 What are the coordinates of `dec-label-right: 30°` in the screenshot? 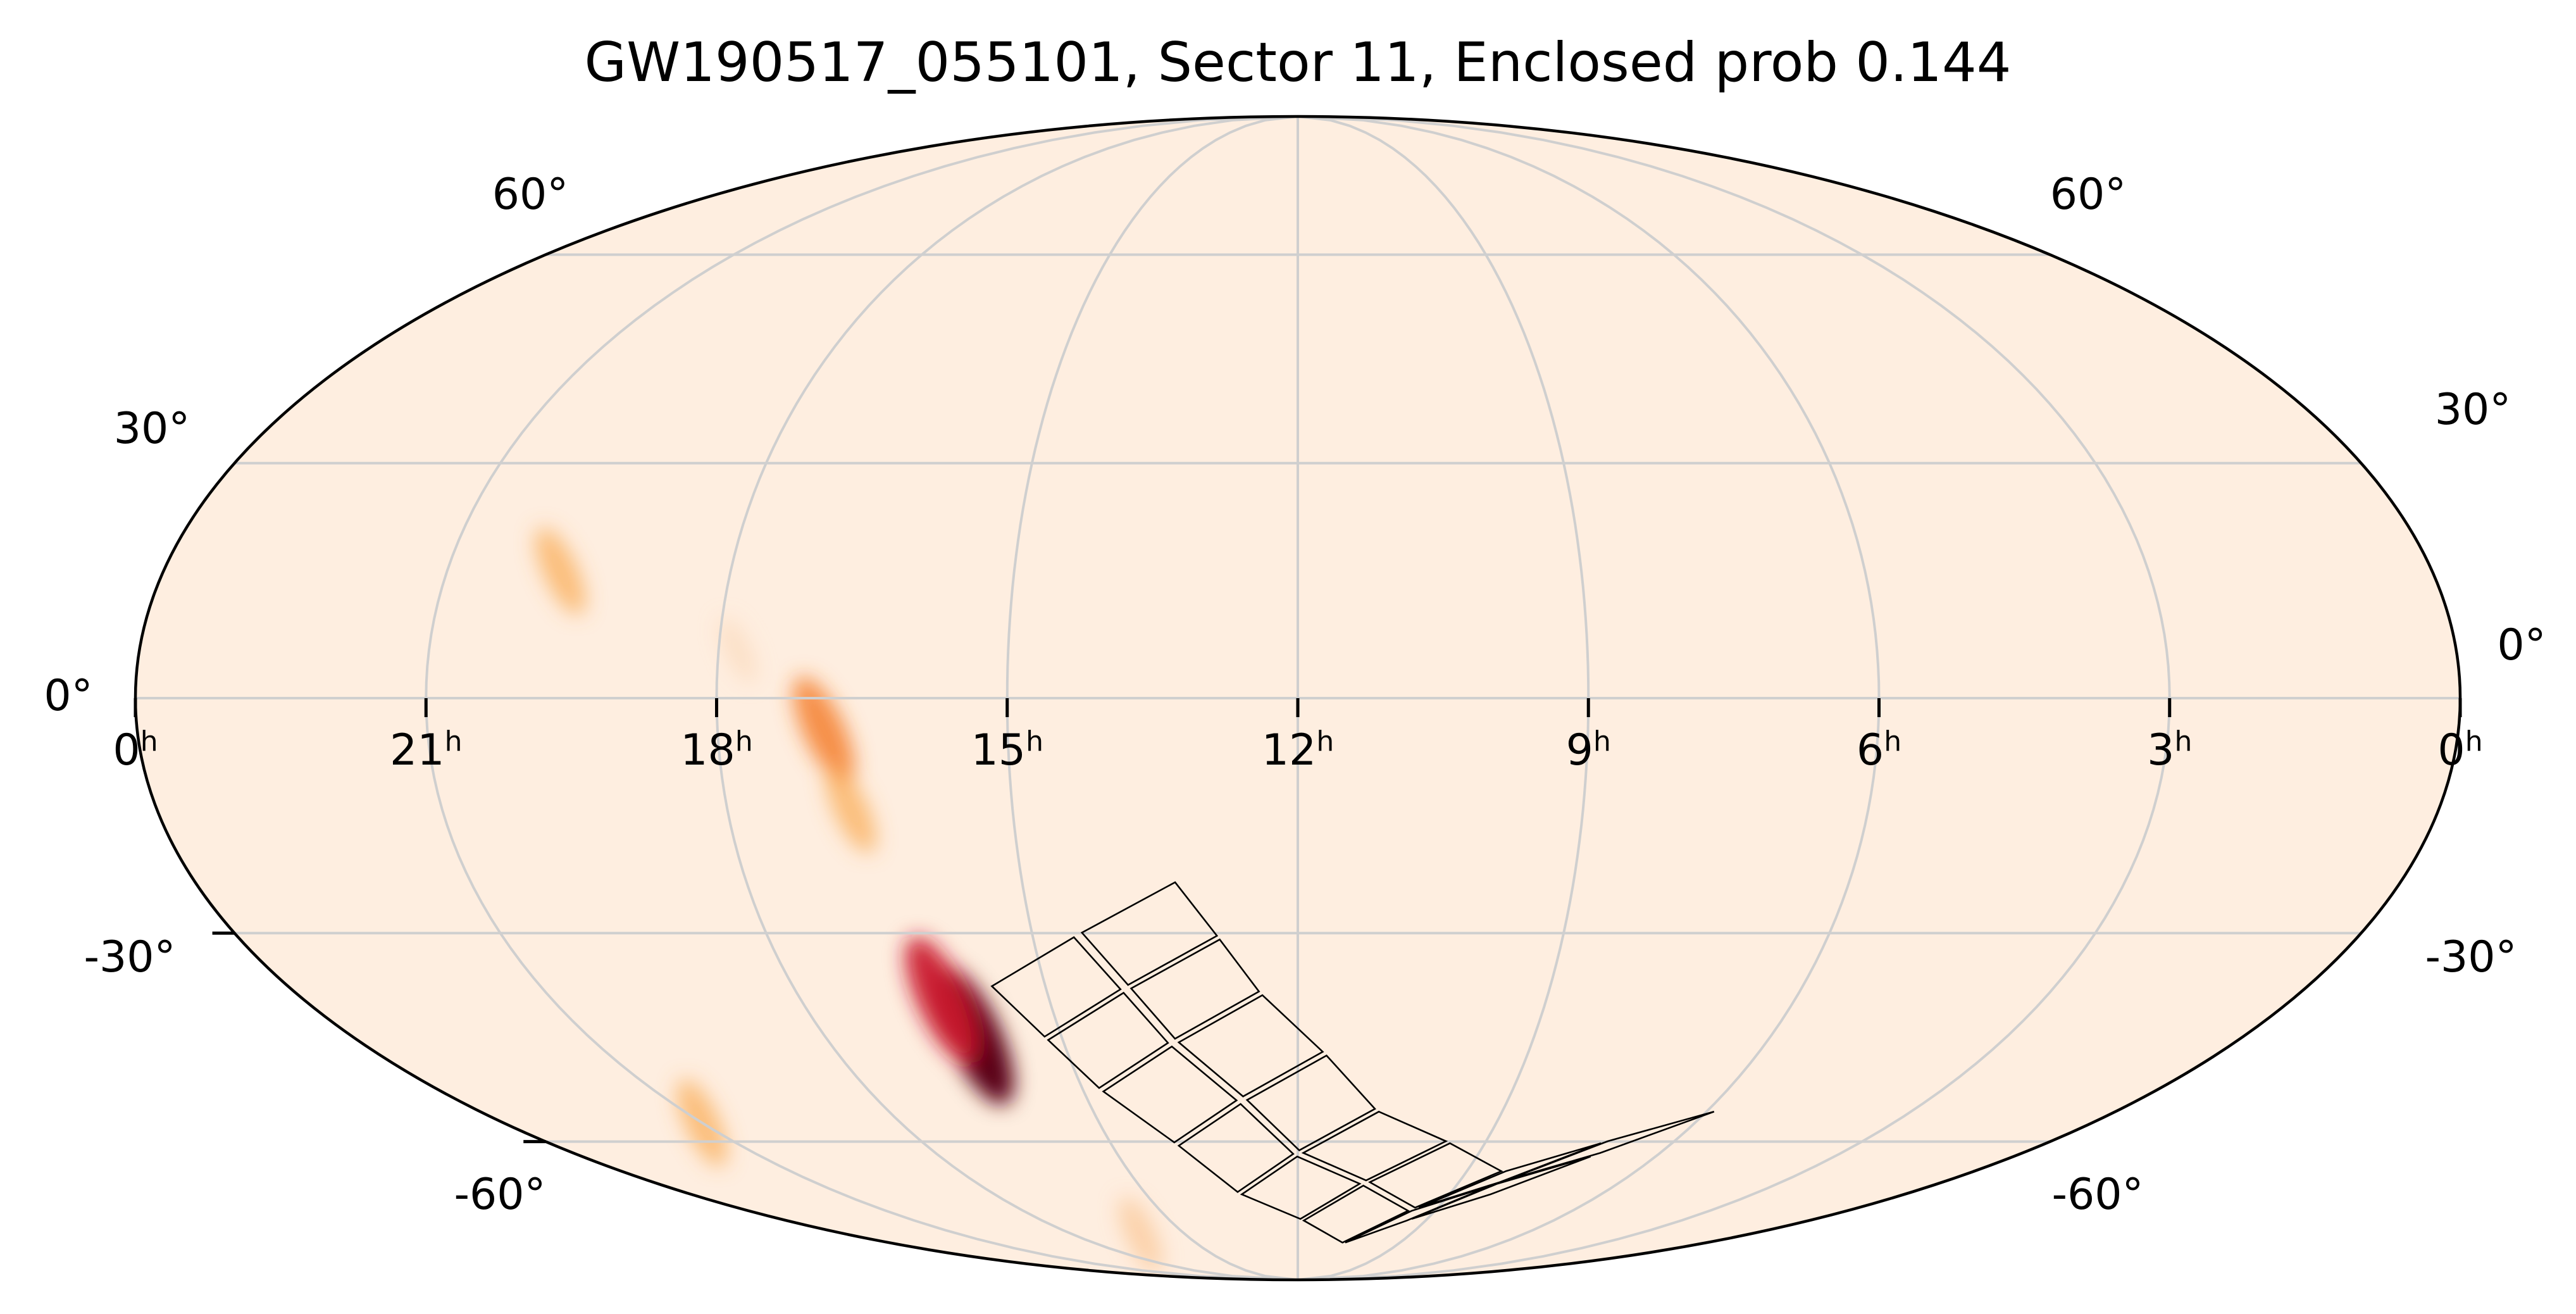 It's located at (2473, 410).